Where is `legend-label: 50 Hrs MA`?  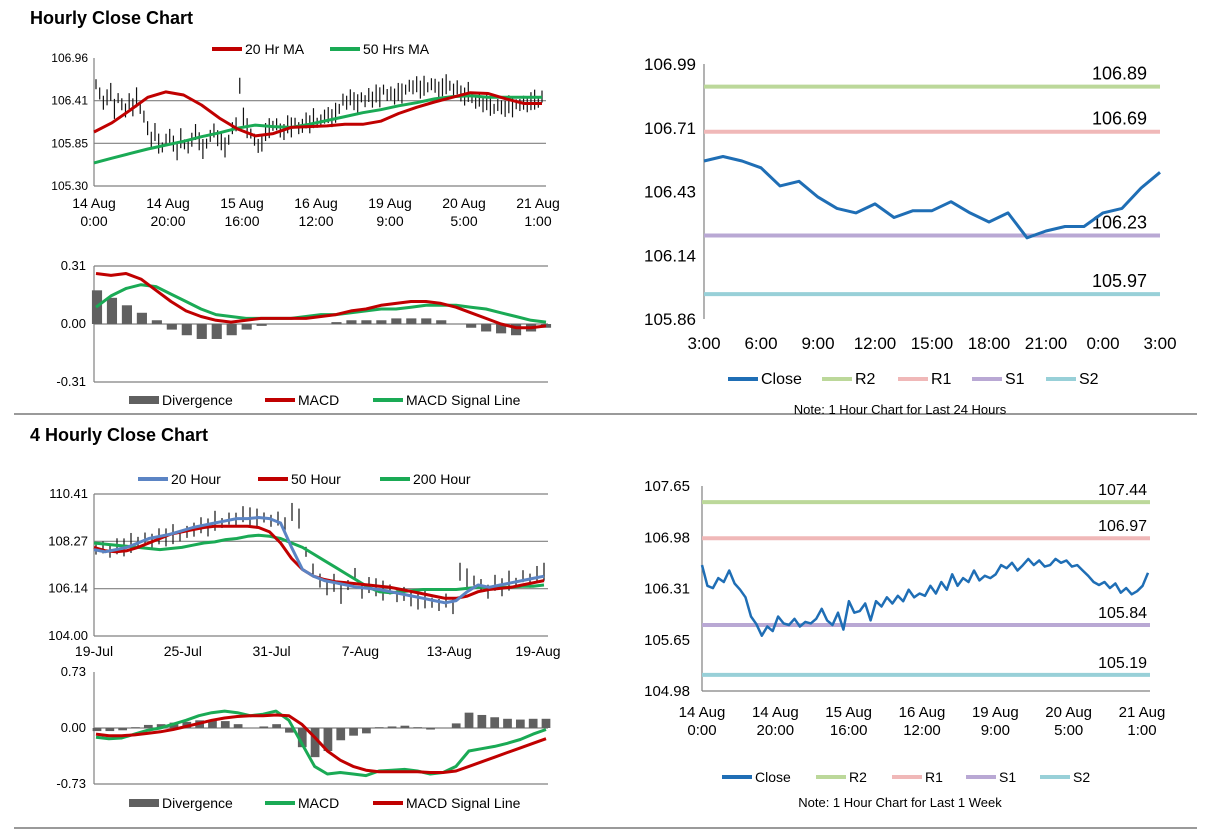
legend-label: 50 Hrs MA is located at coordinates (396, 49).